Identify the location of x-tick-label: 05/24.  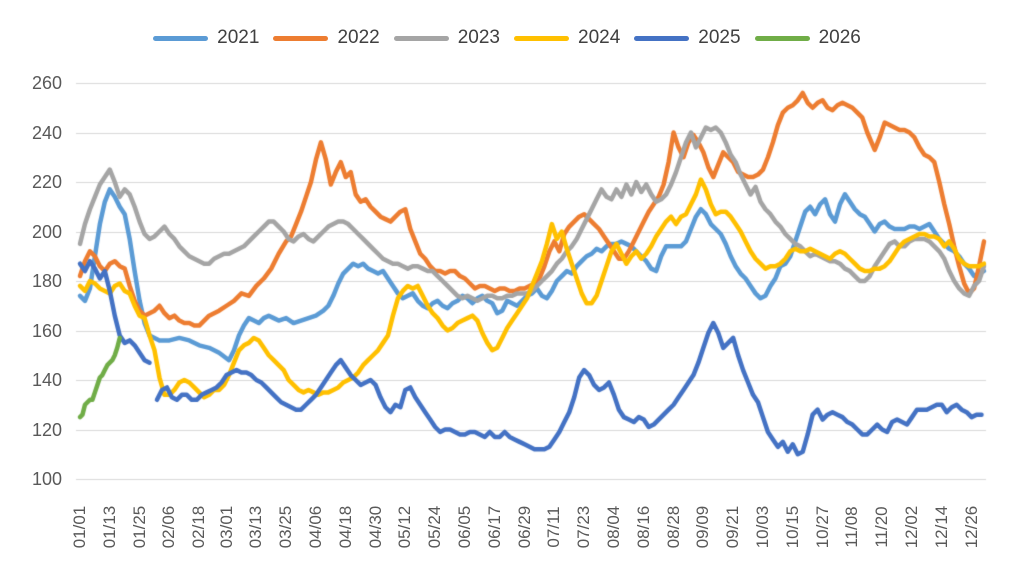
(435, 527).